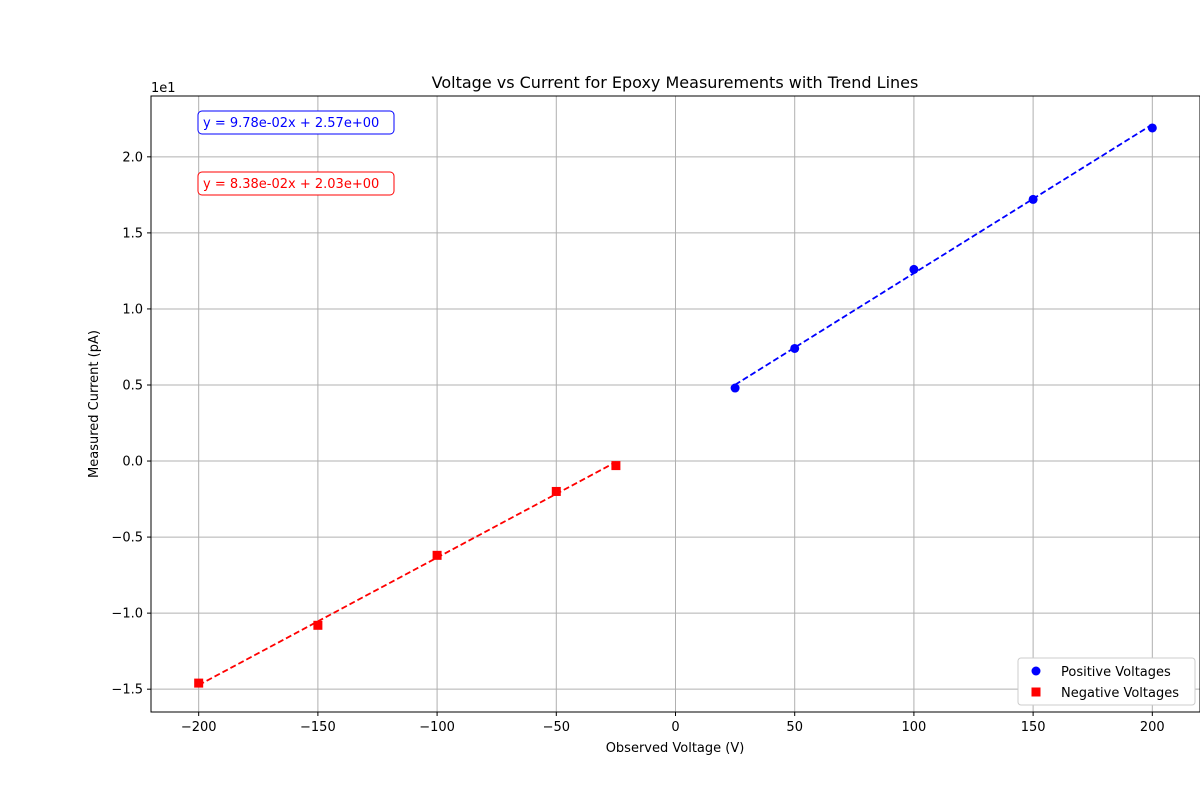  What do you see at coordinates (437, 727) in the screenshot?
I see `x-tick-label: −100` at bounding box center [437, 727].